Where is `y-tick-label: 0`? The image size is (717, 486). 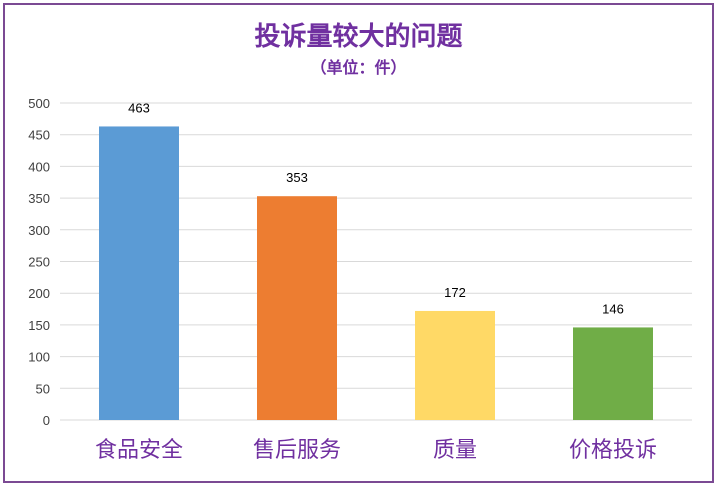
y-tick-label: 0 is located at coordinates (46, 420).